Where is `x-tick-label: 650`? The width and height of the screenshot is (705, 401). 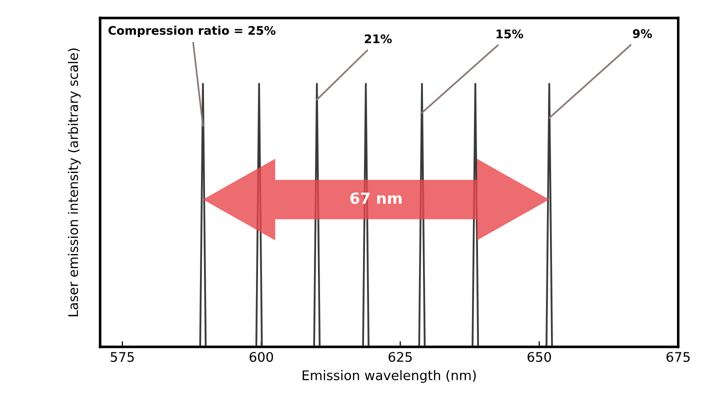 x-tick-label: 650 is located at coordinates (539, 357).